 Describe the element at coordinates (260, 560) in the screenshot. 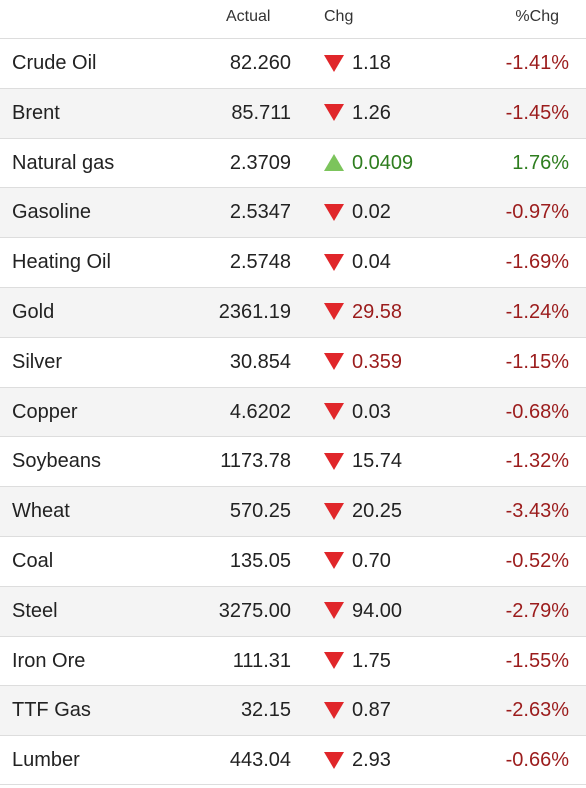

I see `actual-value: 135.05` at that location.